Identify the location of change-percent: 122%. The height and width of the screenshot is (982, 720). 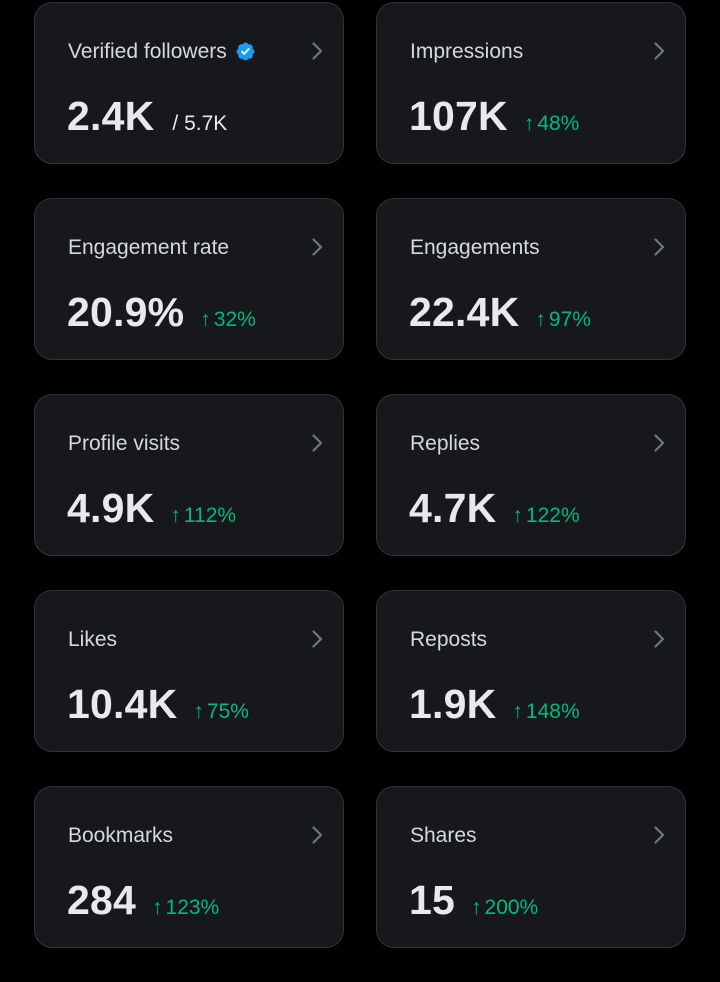
(552, 515).